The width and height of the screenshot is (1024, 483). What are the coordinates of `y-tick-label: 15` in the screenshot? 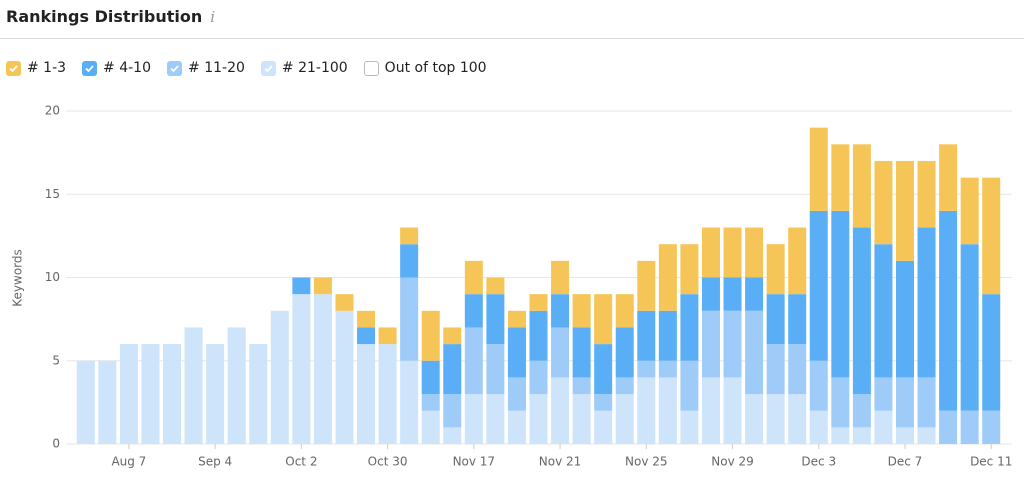 It's located at (52, 194).